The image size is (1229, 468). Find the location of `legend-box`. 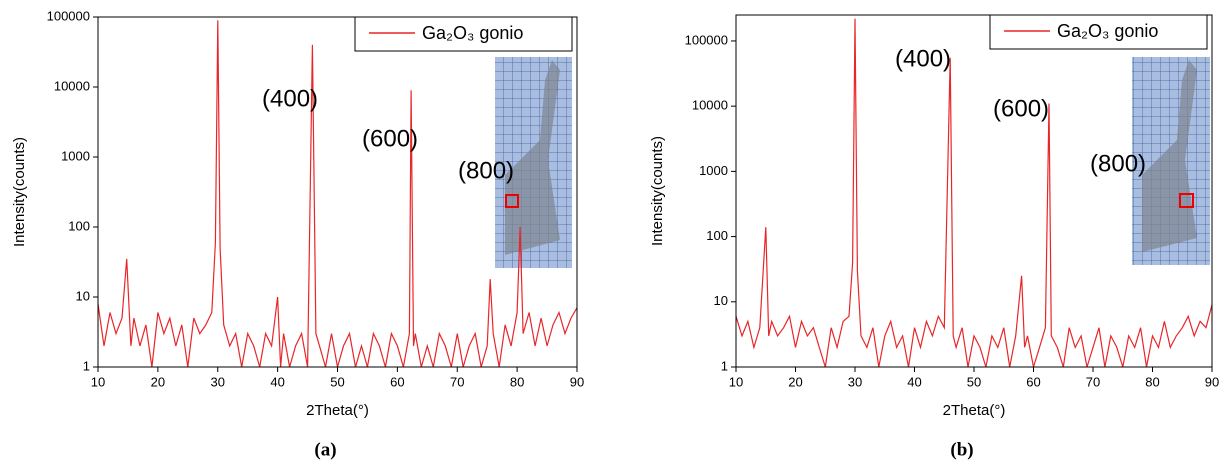

legend-box is located at coordinates (463, 34).